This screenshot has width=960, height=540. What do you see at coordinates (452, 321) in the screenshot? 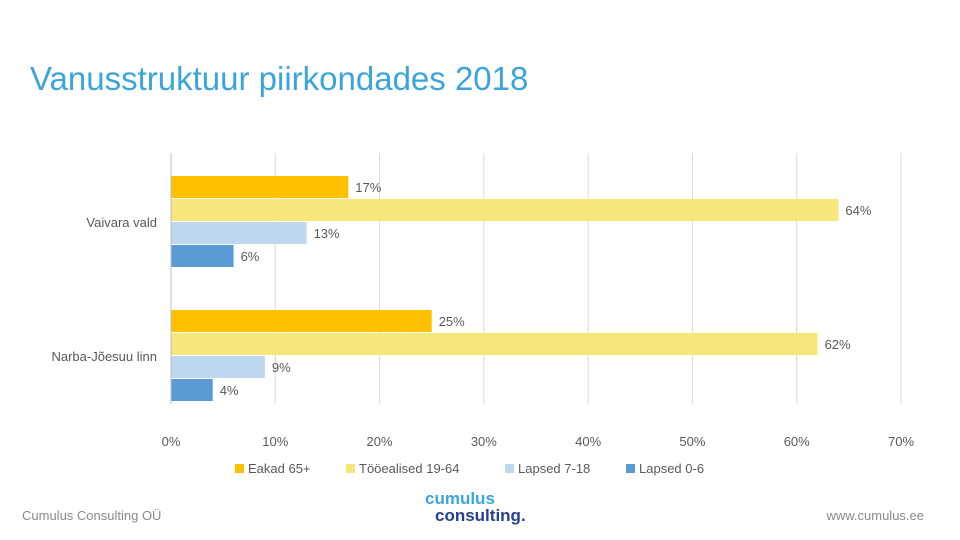
I see `data-label: 25%` at bounding box center [452, 321].